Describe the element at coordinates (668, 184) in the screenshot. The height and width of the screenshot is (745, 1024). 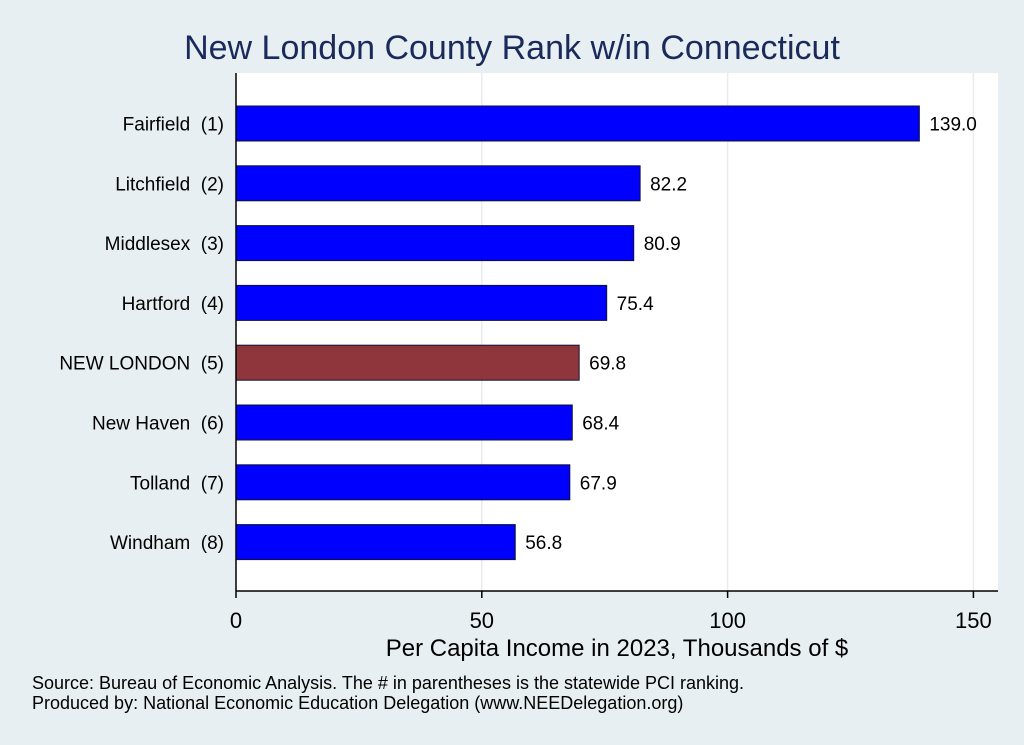
I see `bar-value-label: 82.2` at that location.